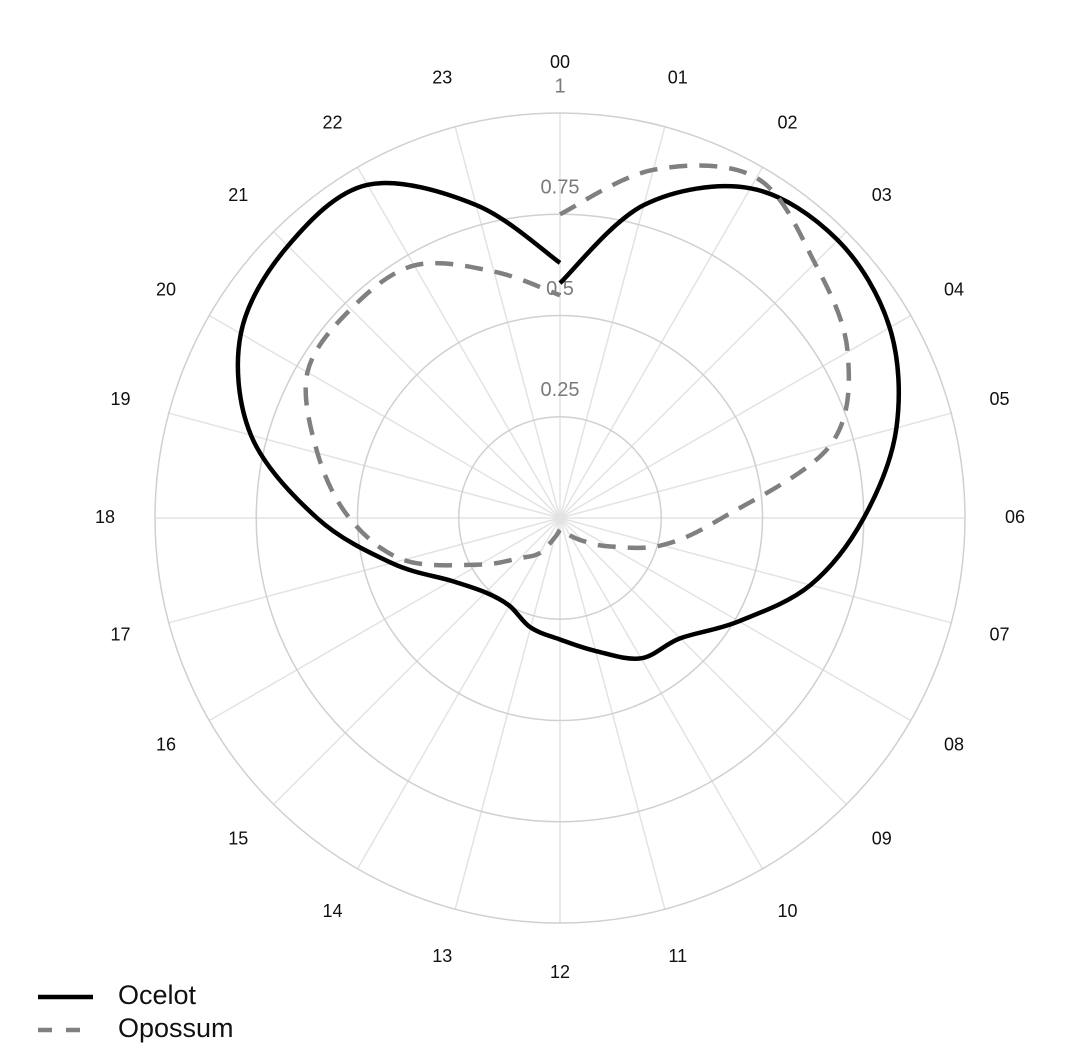  Describe the element at coordinates (332, 911) in the screenshot. I see `x-tick-label: 14` at that location.